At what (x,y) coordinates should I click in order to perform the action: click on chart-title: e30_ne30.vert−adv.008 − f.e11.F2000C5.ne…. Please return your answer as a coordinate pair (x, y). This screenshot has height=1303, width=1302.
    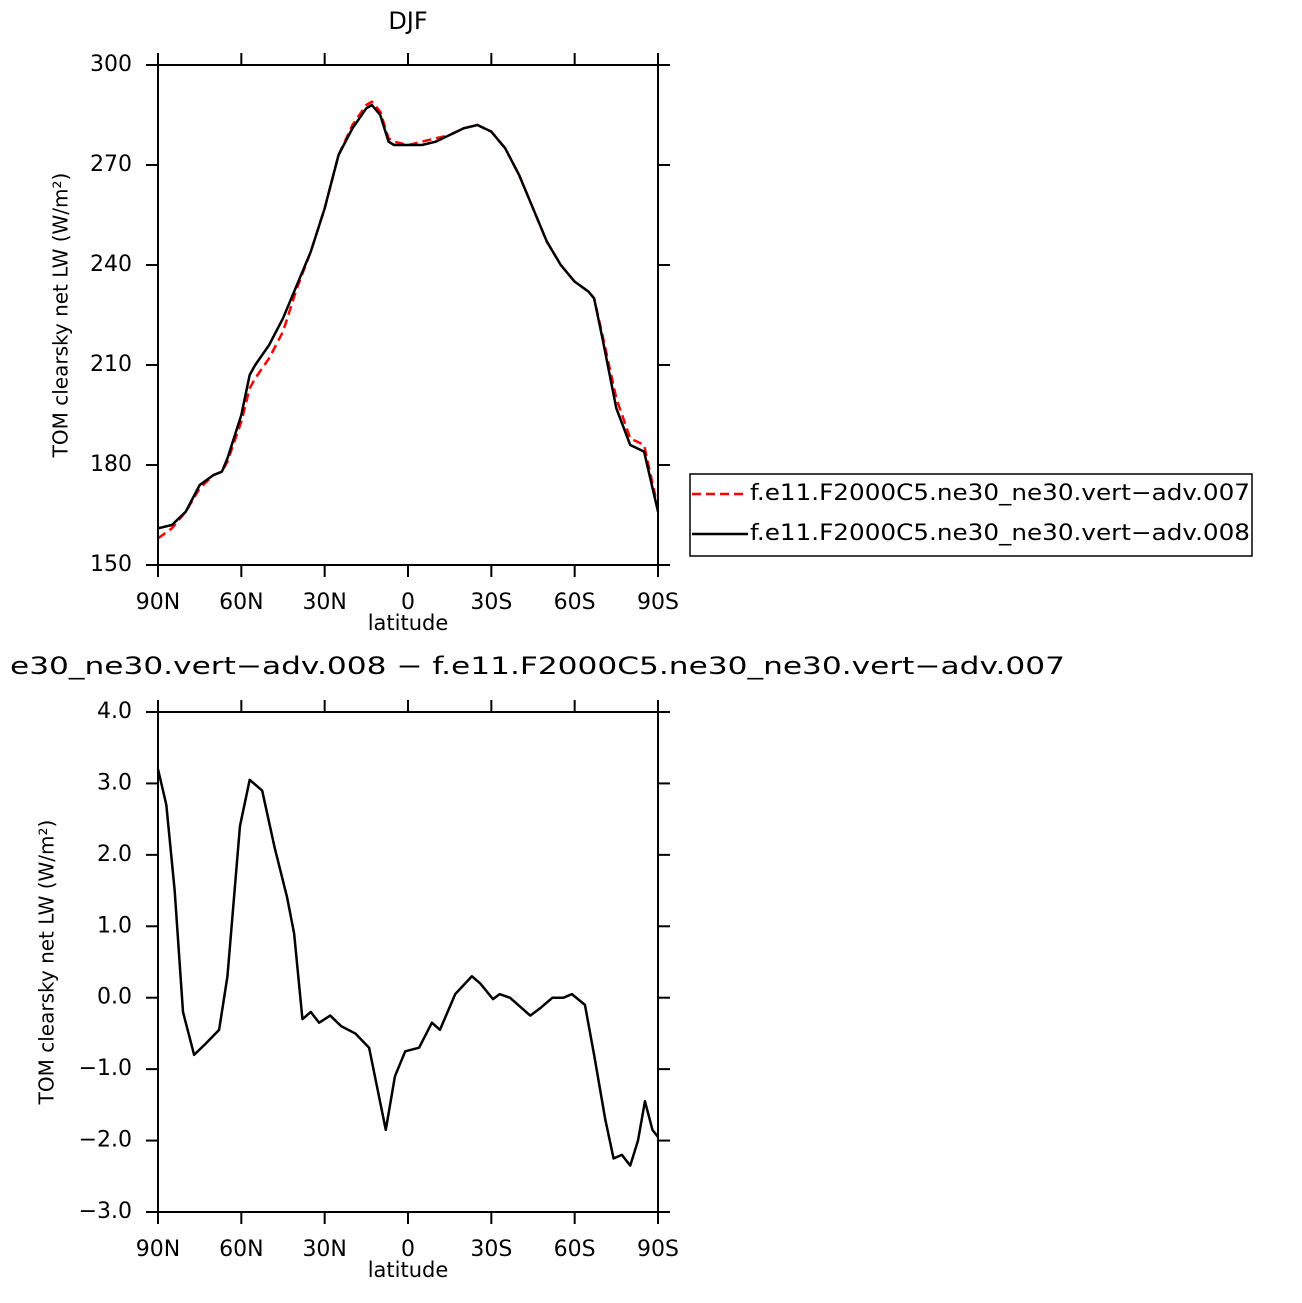
    Looking at the image, I should click on (537, 666).